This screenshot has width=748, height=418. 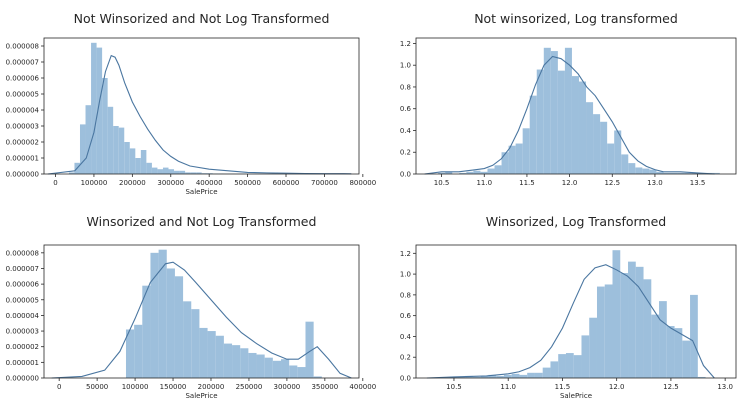 What do you see at coordinates (324, 387) in the screenshot?
I see `x-tick-label: 350000` at bounding box center [324, 387].